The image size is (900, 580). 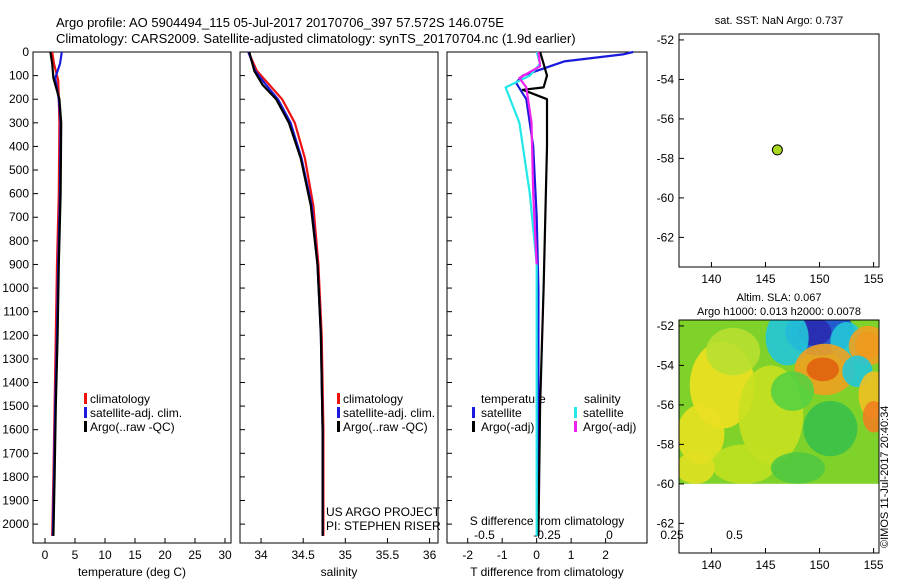 I want to click on x-tick-label: 36, so click(x=430, y=555).